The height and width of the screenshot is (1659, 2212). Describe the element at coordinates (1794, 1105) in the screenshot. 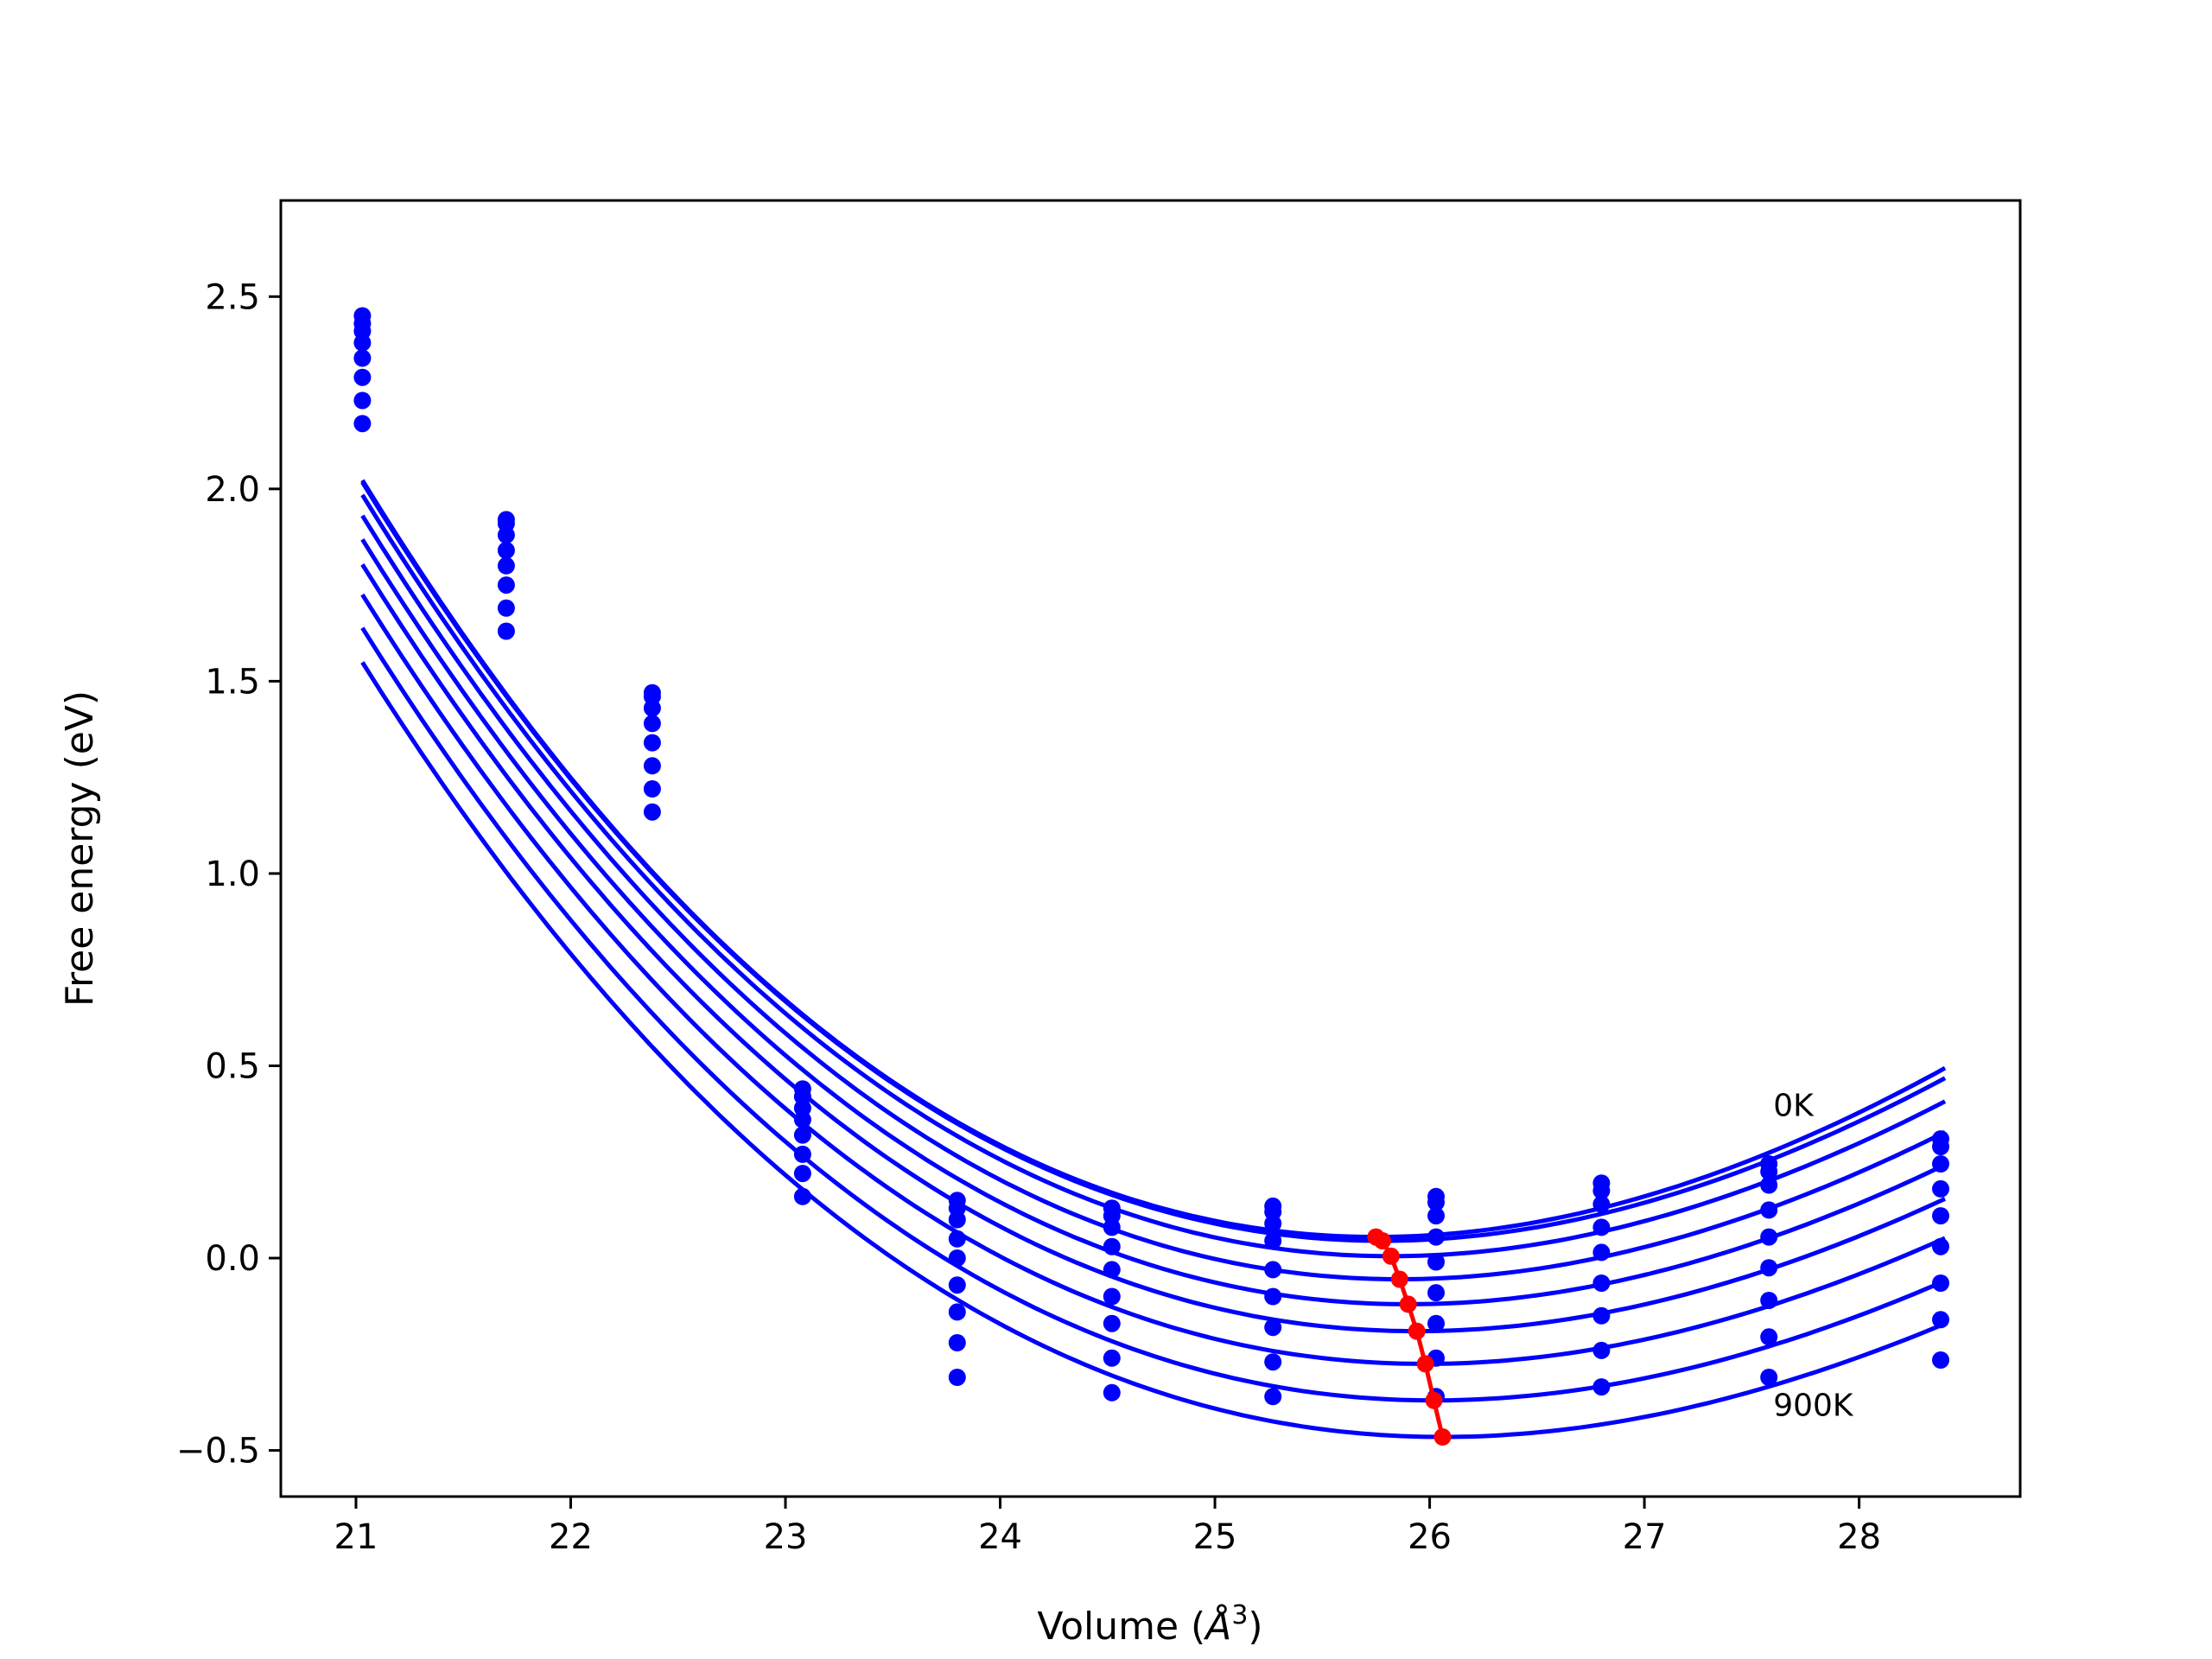

I see `annotation-label: 0K` at that location.